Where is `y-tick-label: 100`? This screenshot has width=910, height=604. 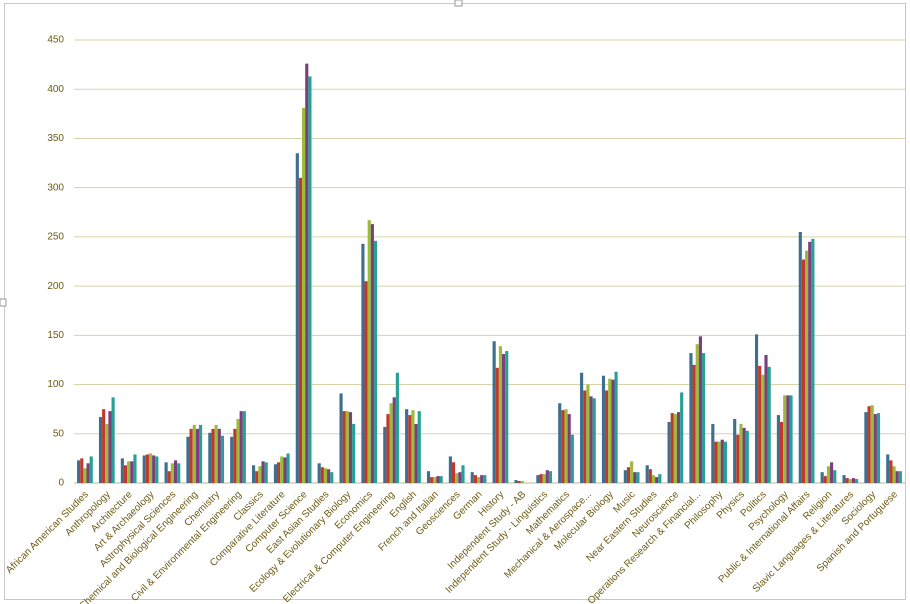
y-tick-label: 100 is located at coordinates (55, 384).